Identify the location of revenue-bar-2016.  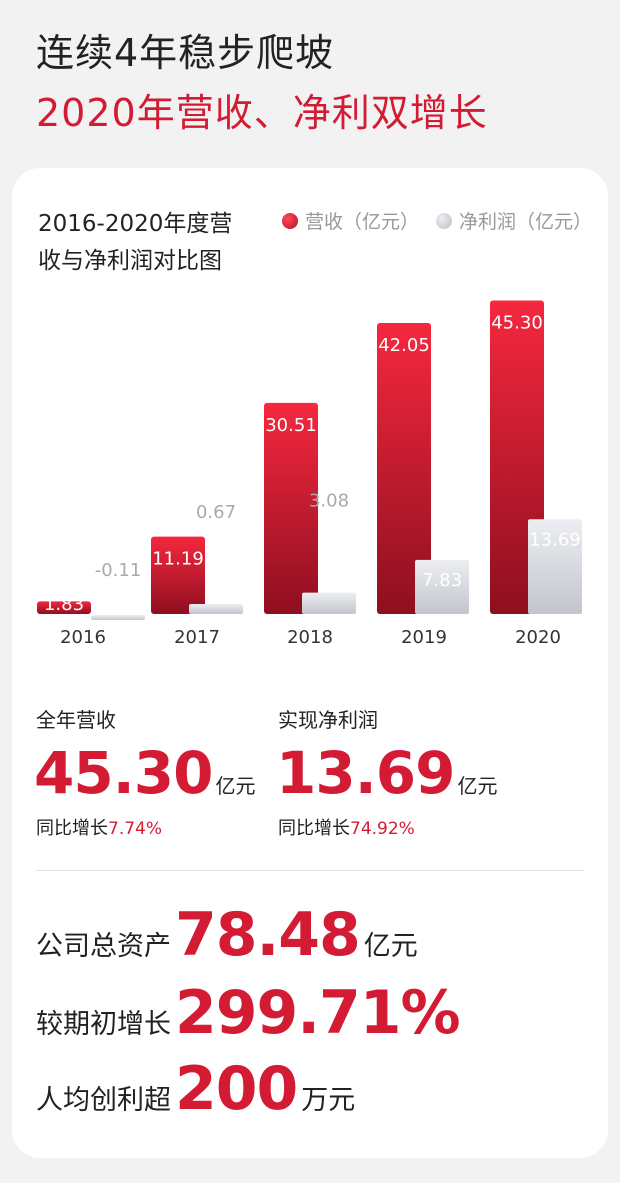
(64, 607).